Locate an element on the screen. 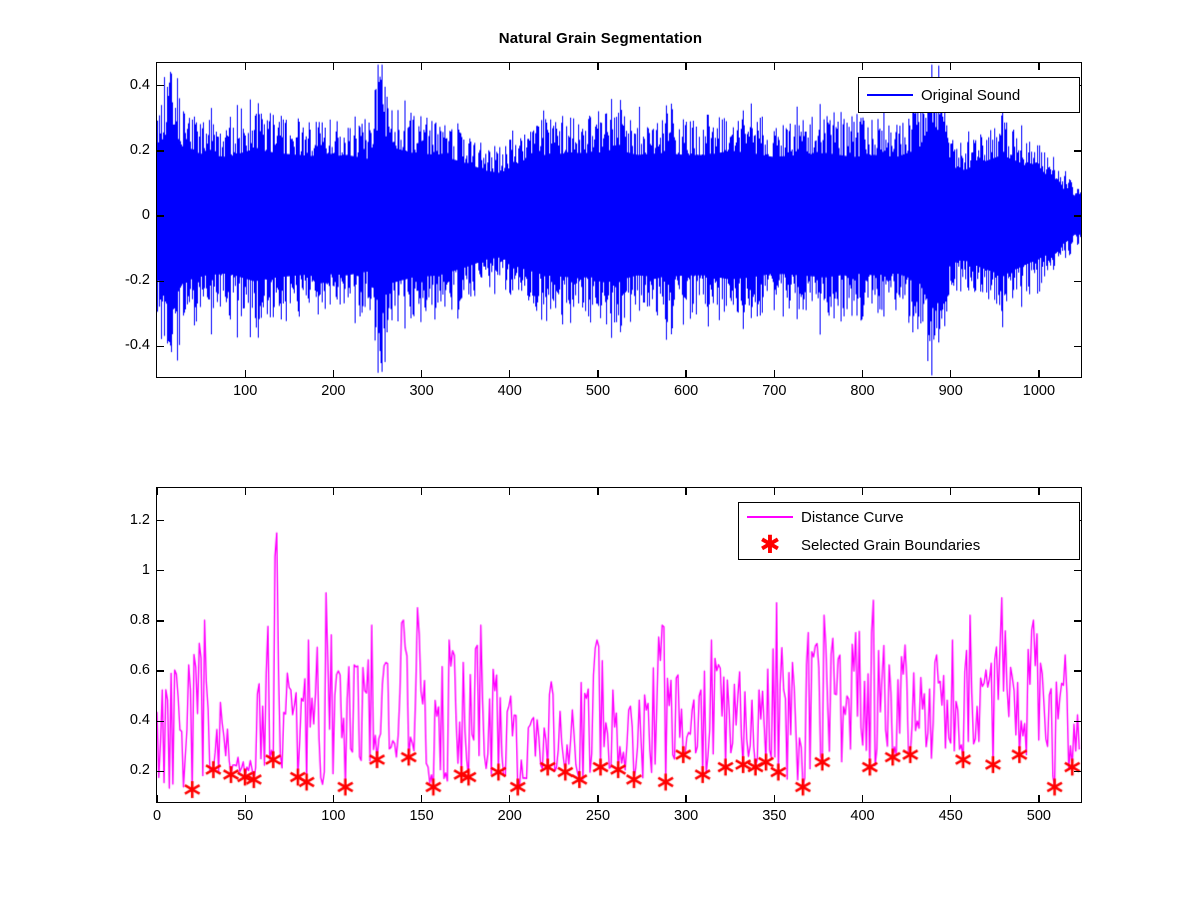  legend-entry-original-sound: Original Sound is located at coordinates (969, 95).